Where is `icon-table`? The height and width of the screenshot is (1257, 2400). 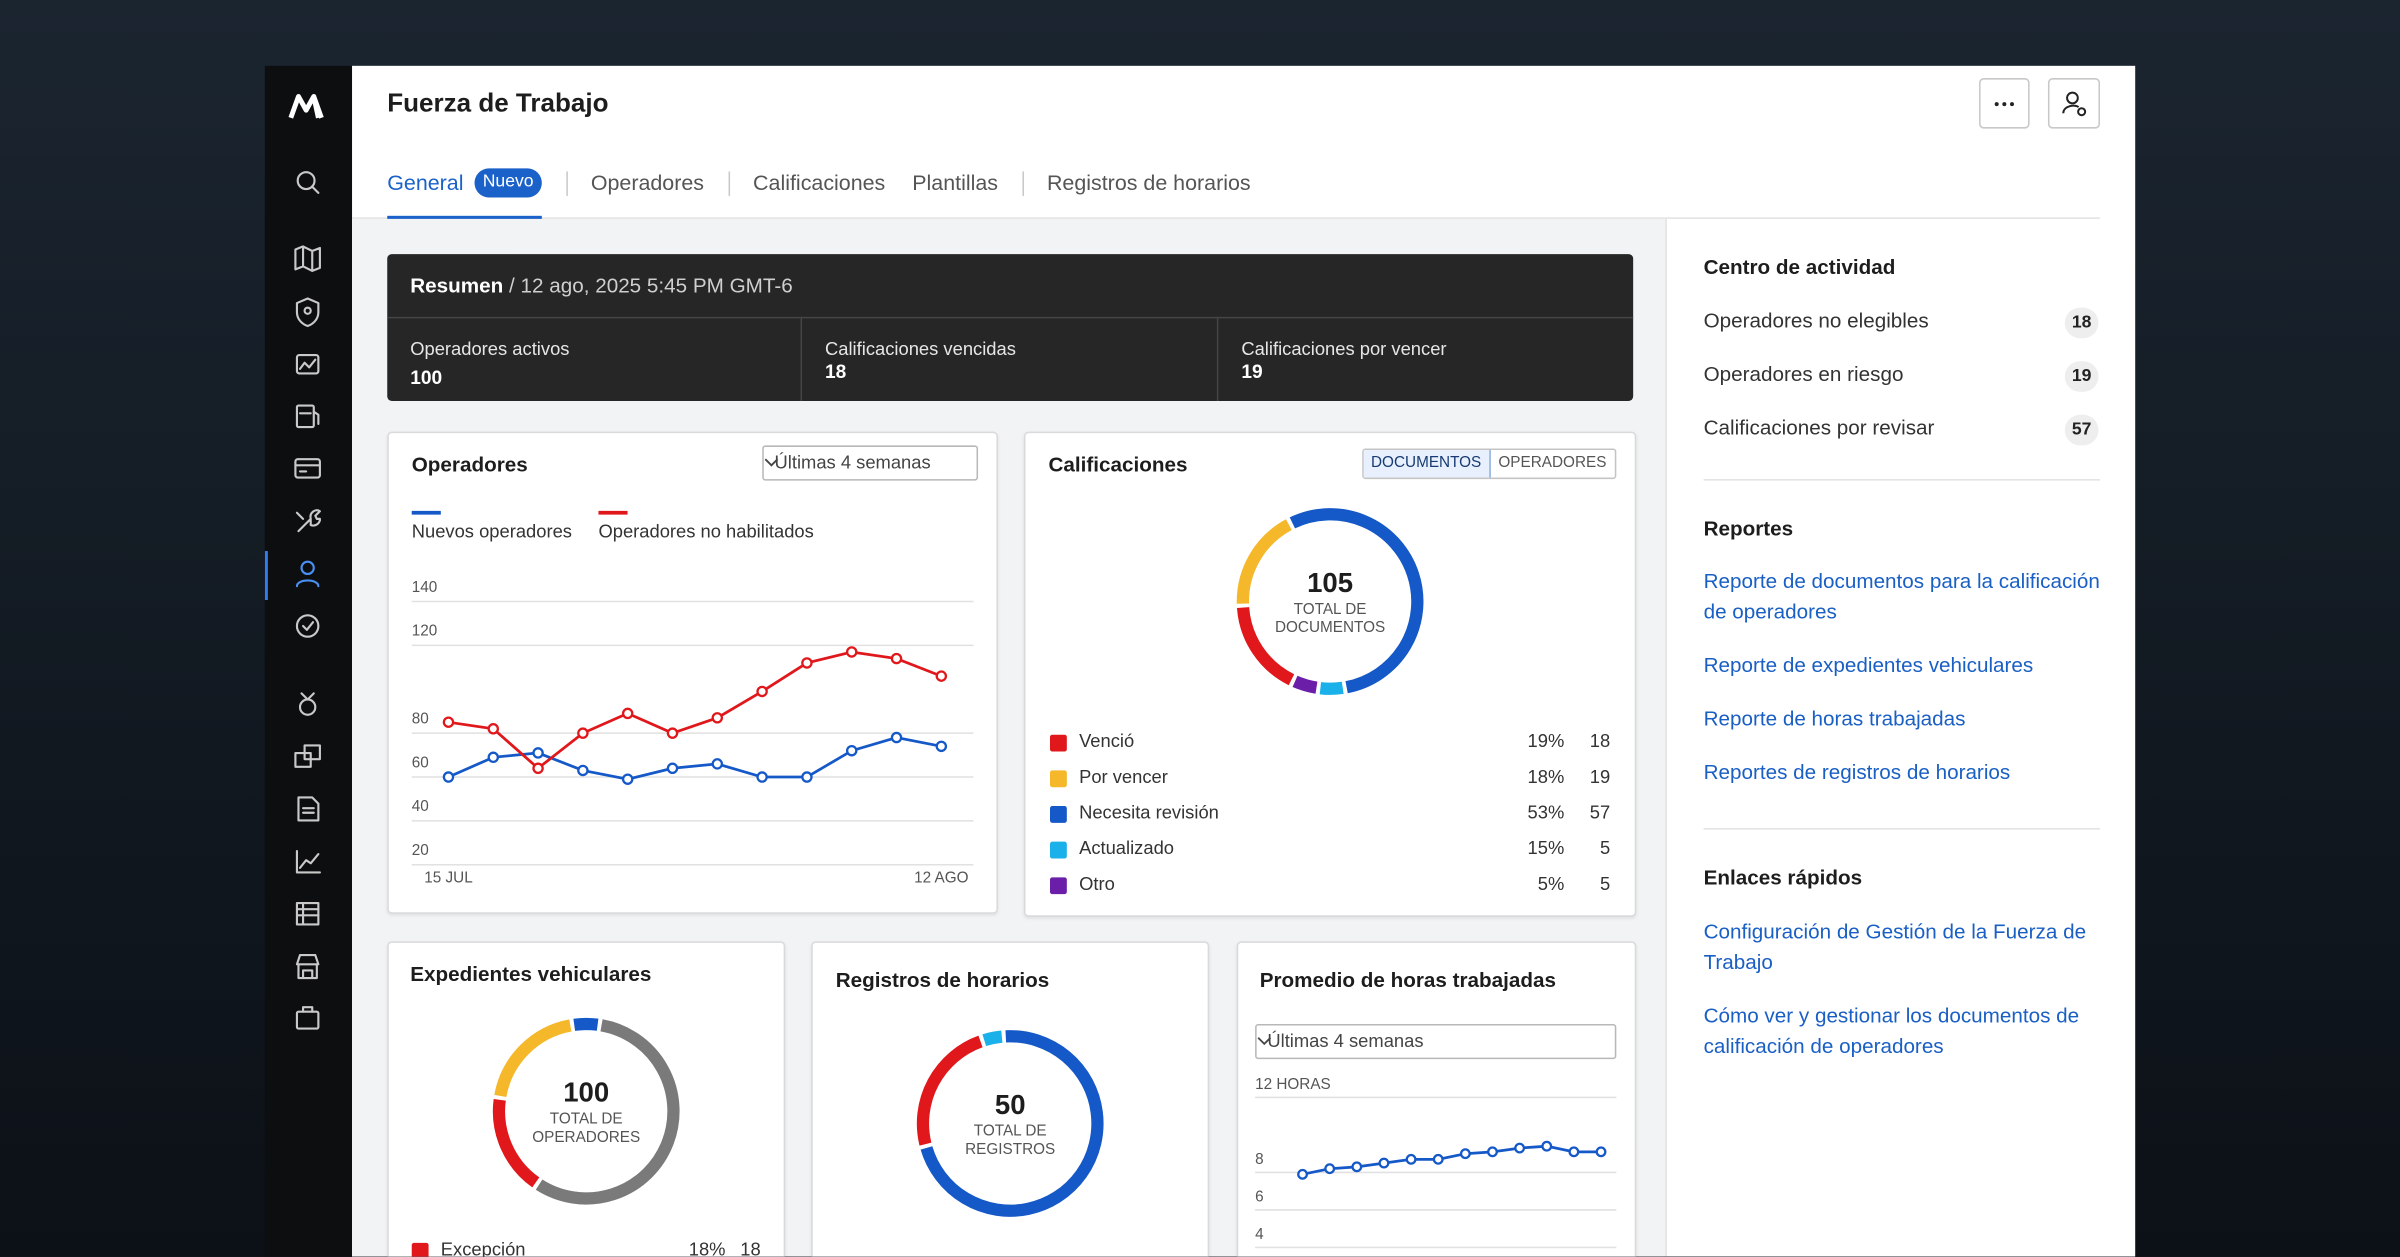 icon-table is located at coordinates (307, 913).